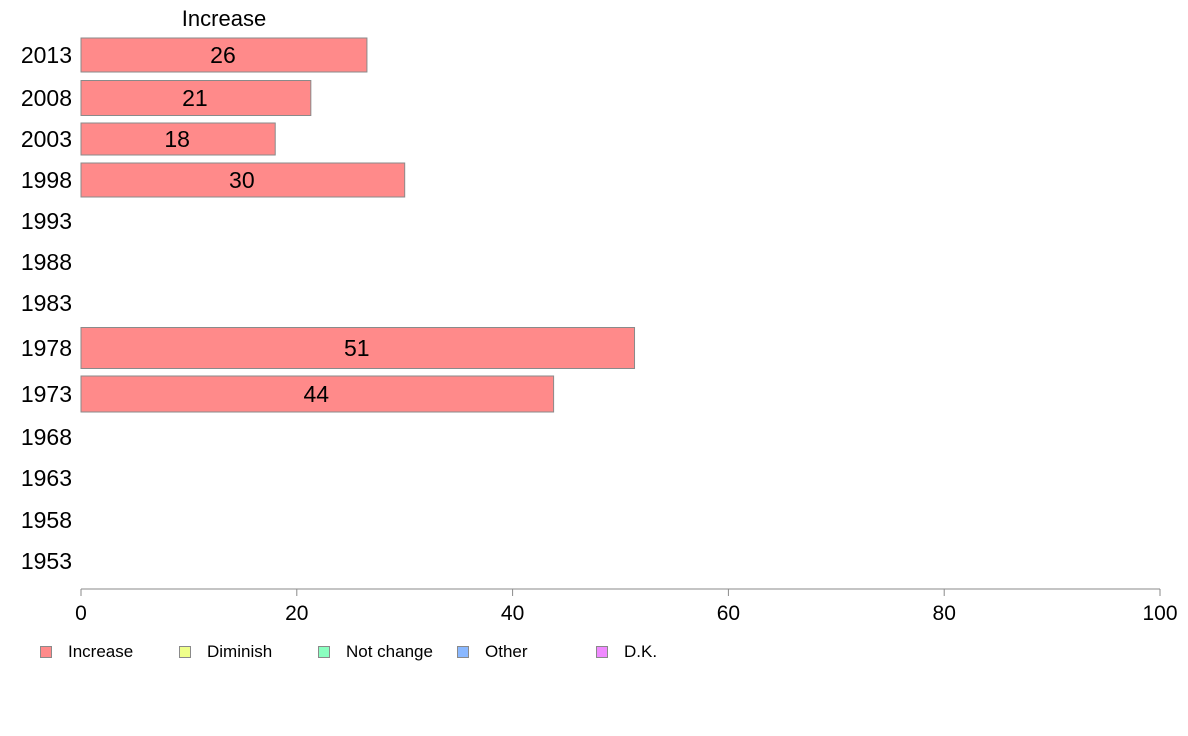 This screenshot has width=1188, height=736. I want to click on x-tick-label: 20, so click(296, 613).